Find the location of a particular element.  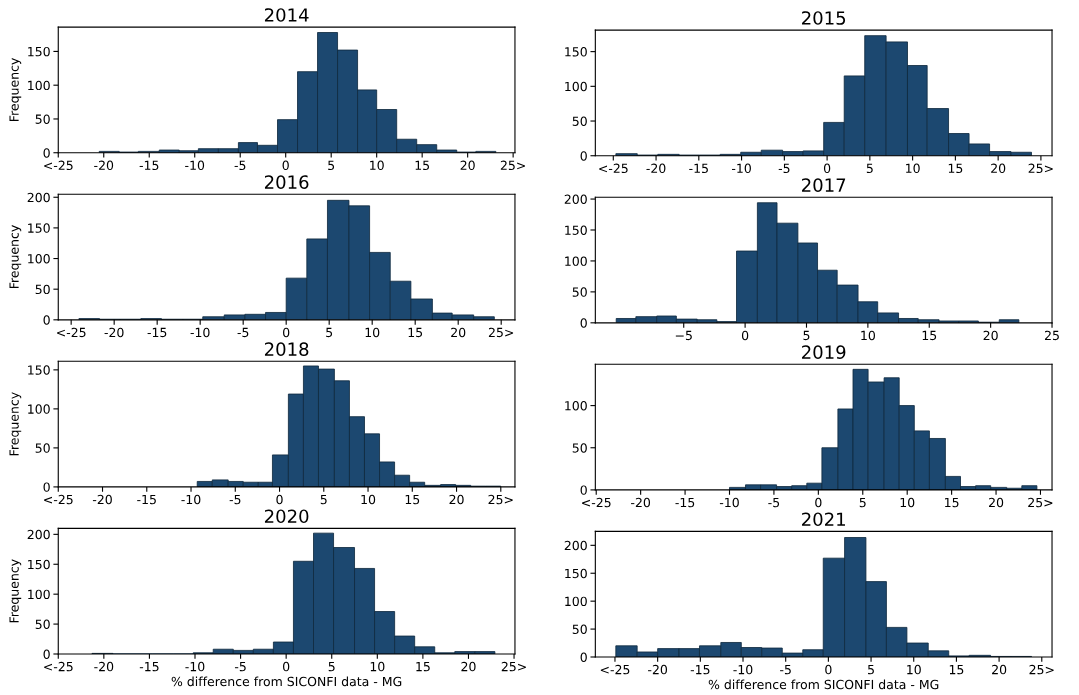

chart-title: 2016 is located at coordinates (286, 182).